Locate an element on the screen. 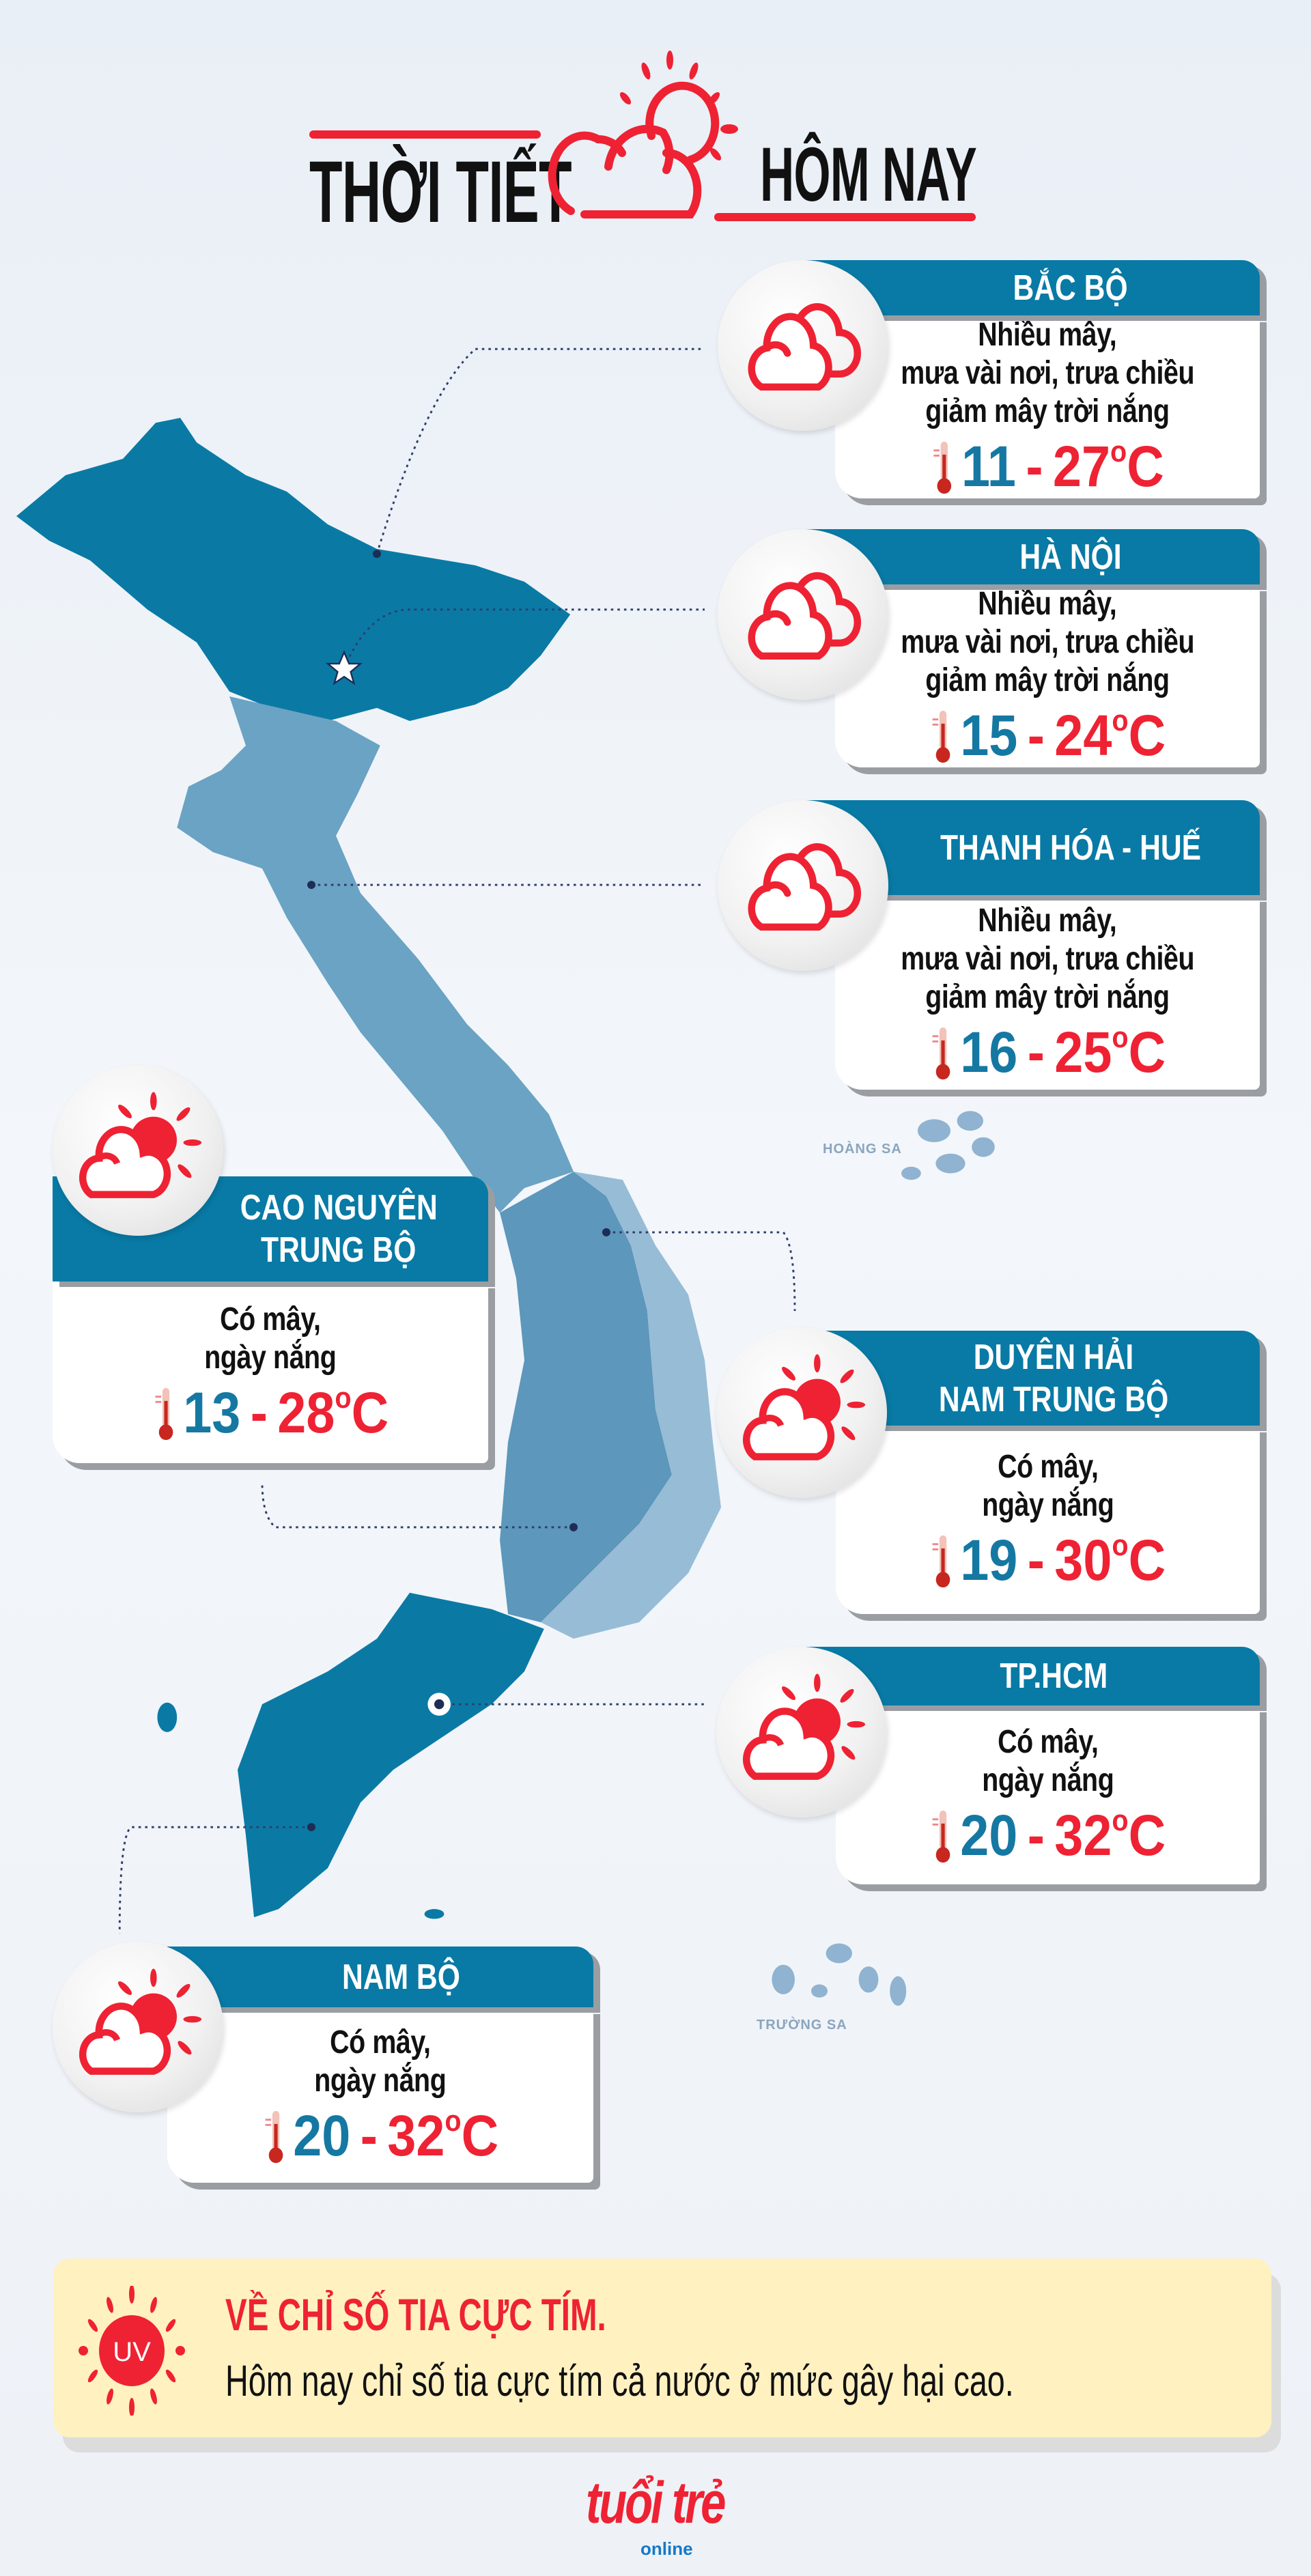 The image size is (1311, 2576). header-line-right is located at coordinates (845, 217).